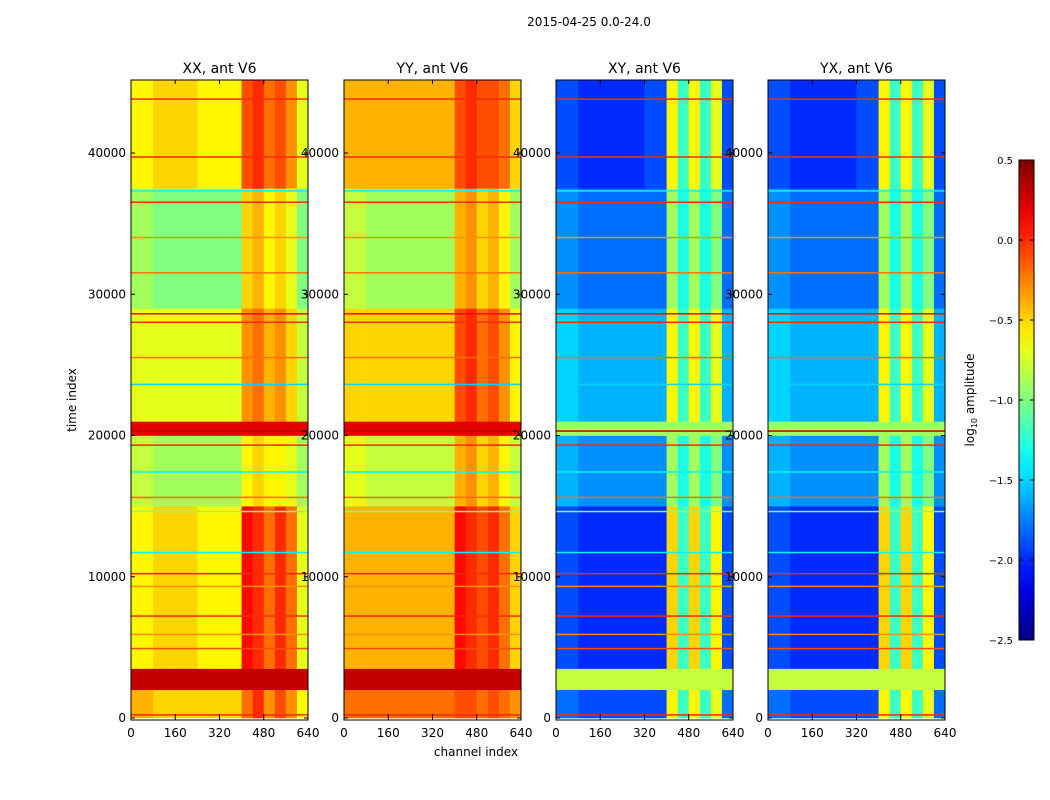 This screenshot has height=800, width=1050. What do you see at coordinates (532, 153) in the screenshot?
I see `y-tick-label: 40000` at bounding box center [532, 153].